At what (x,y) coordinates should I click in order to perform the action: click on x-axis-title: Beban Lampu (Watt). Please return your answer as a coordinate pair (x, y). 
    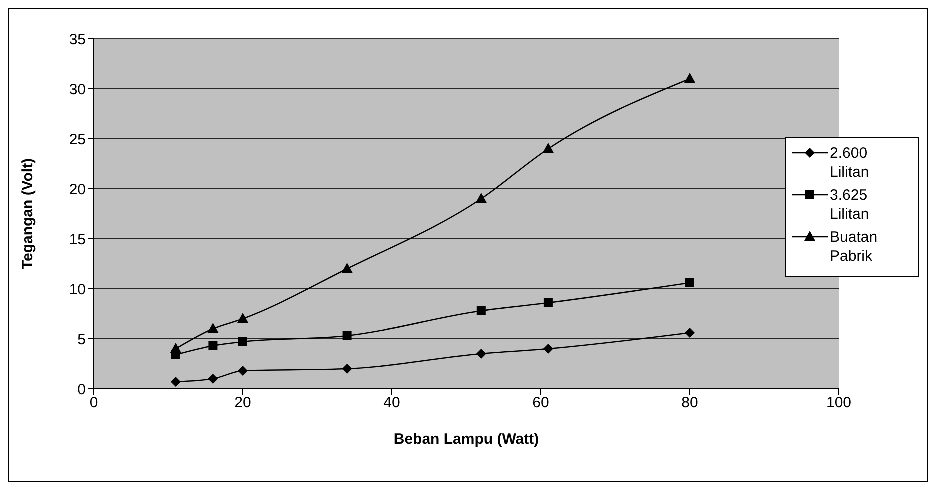
    Looking at the image, I should click on (467, 439).